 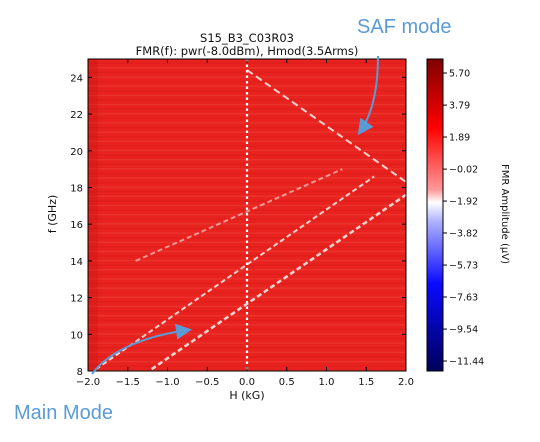 I want to click on colorbar-tick-label: 1.89, so click(x=459, y=138).